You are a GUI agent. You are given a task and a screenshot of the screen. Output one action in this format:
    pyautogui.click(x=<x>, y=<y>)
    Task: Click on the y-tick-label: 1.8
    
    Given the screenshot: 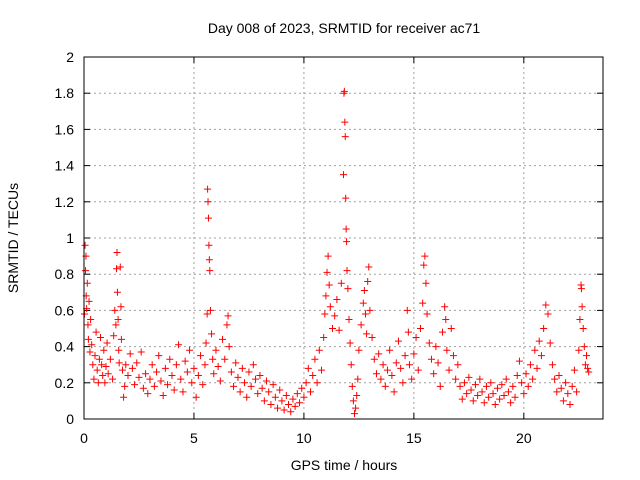 What is the action you would take?
    pyautogui.click(x=65, y=93)
    